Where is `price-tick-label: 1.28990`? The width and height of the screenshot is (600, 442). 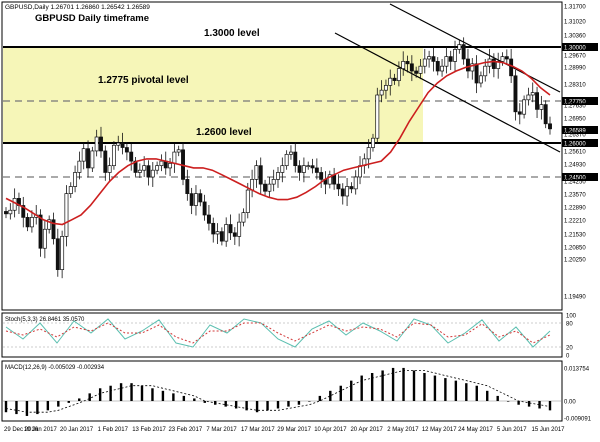 price-tick-label: 1.28990 is located at coordinates (575, 69).